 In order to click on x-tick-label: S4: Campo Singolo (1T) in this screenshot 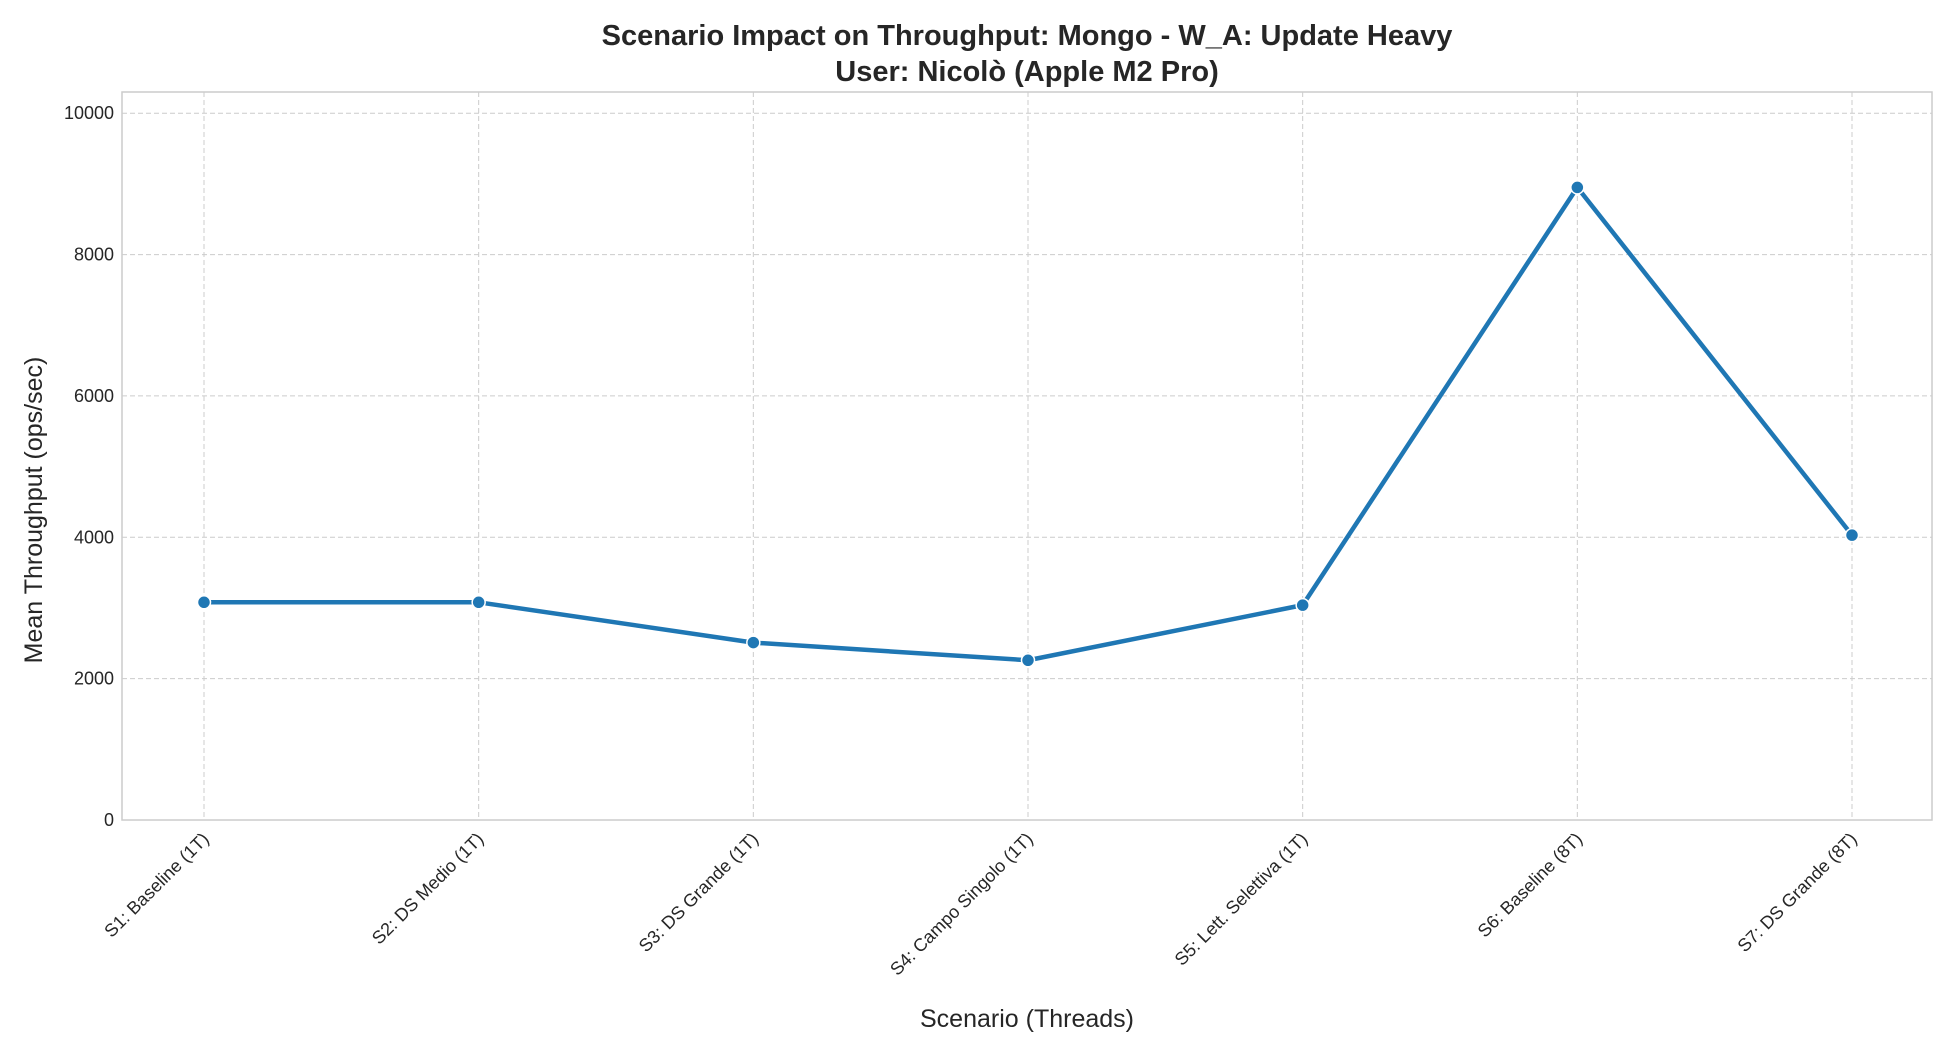, I will do `click(961, 904)`.